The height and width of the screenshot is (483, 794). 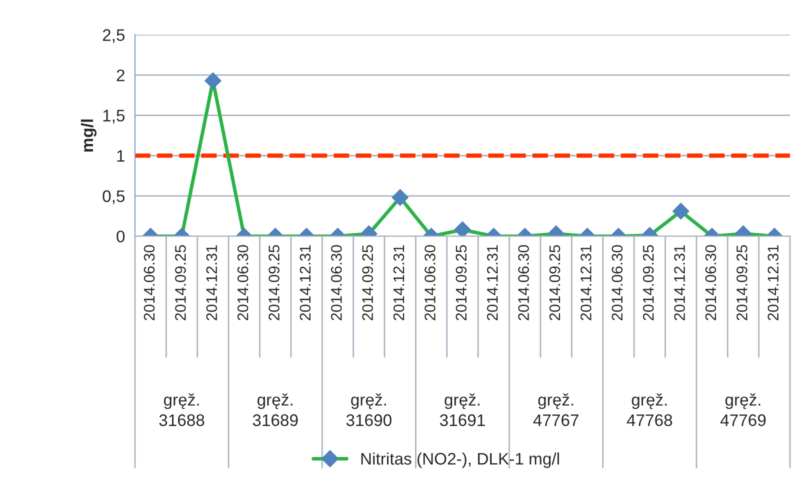 I want to click on text: gręž. 31689, so click(x=275, y=409).